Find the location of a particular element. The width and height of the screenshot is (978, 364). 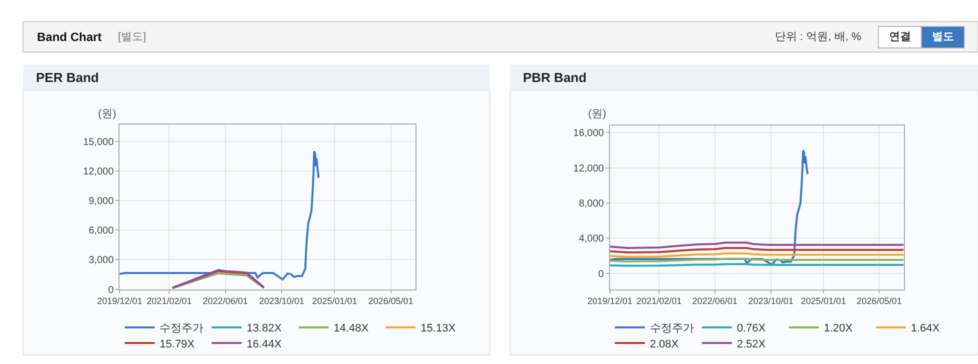

y-tick-label: 3,000 is located at coordinates (101, 260).